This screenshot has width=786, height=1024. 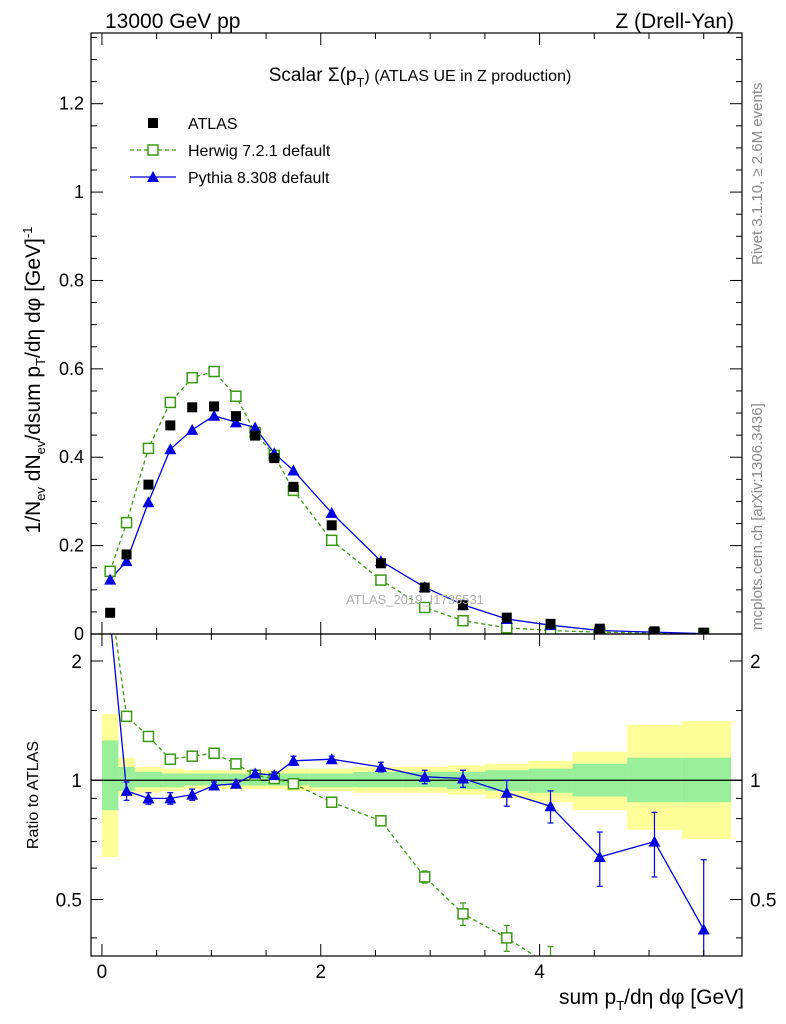 I want to click on x-tick-label: 4, so click(x=539, y=972).